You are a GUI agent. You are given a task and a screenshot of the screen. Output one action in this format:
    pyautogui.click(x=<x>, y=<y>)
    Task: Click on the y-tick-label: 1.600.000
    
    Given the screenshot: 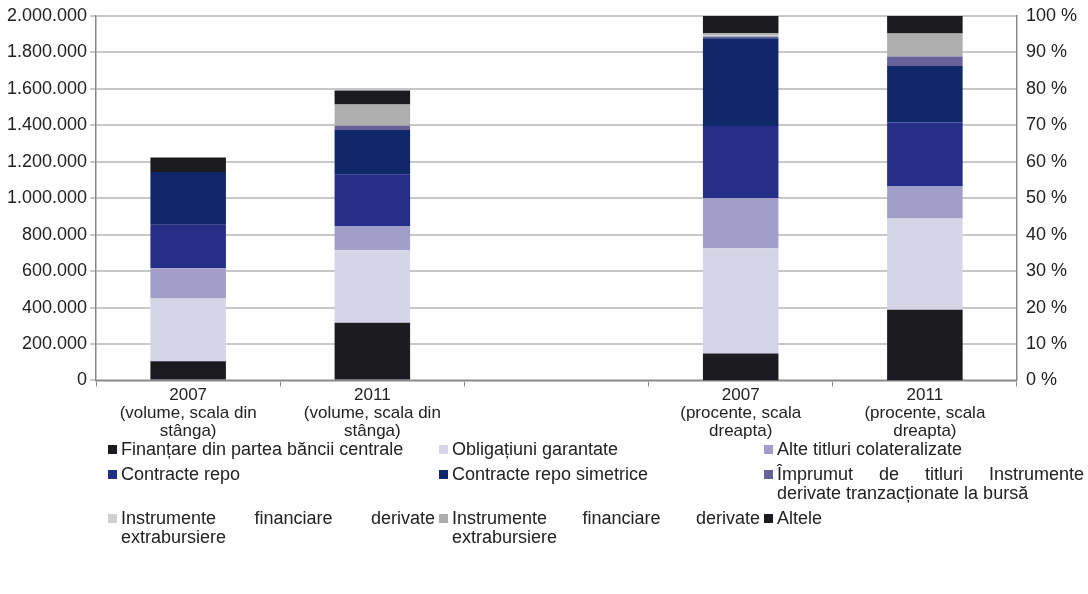 What is the action you would take?
    pyautogui.click(x=47, y=87)
    